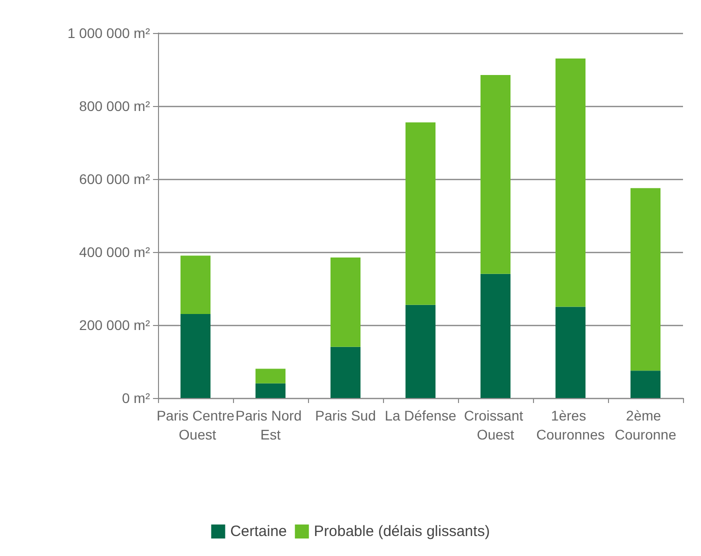  I want to click on y-tick-label: 0 m², so click(136, 398).